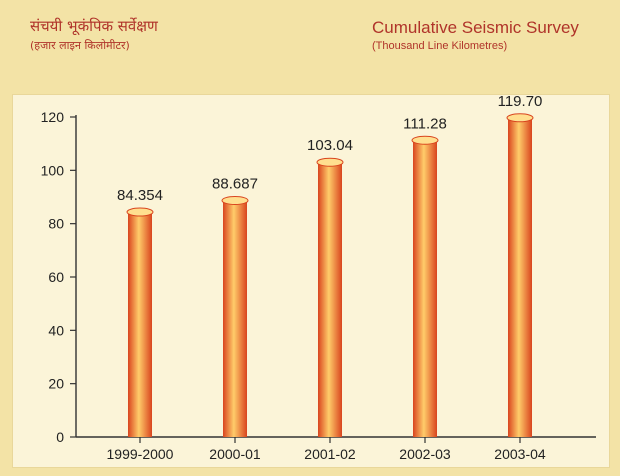  I want to click on x-tick-label: 1999-2000, so click(140, 454).